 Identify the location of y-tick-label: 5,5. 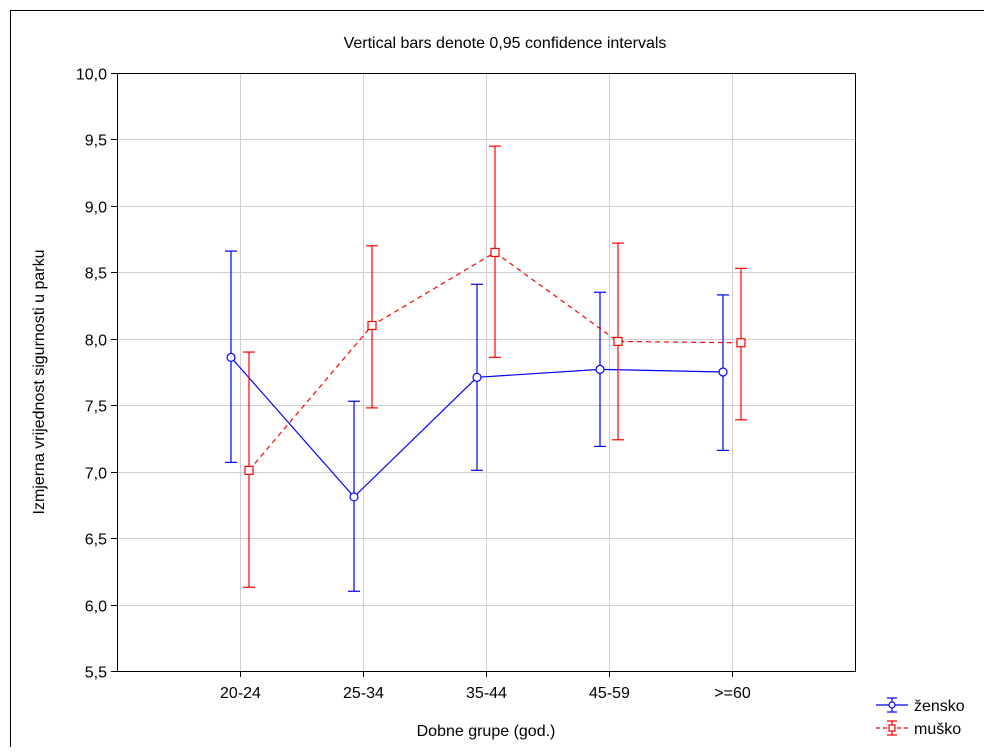
(96, 673).